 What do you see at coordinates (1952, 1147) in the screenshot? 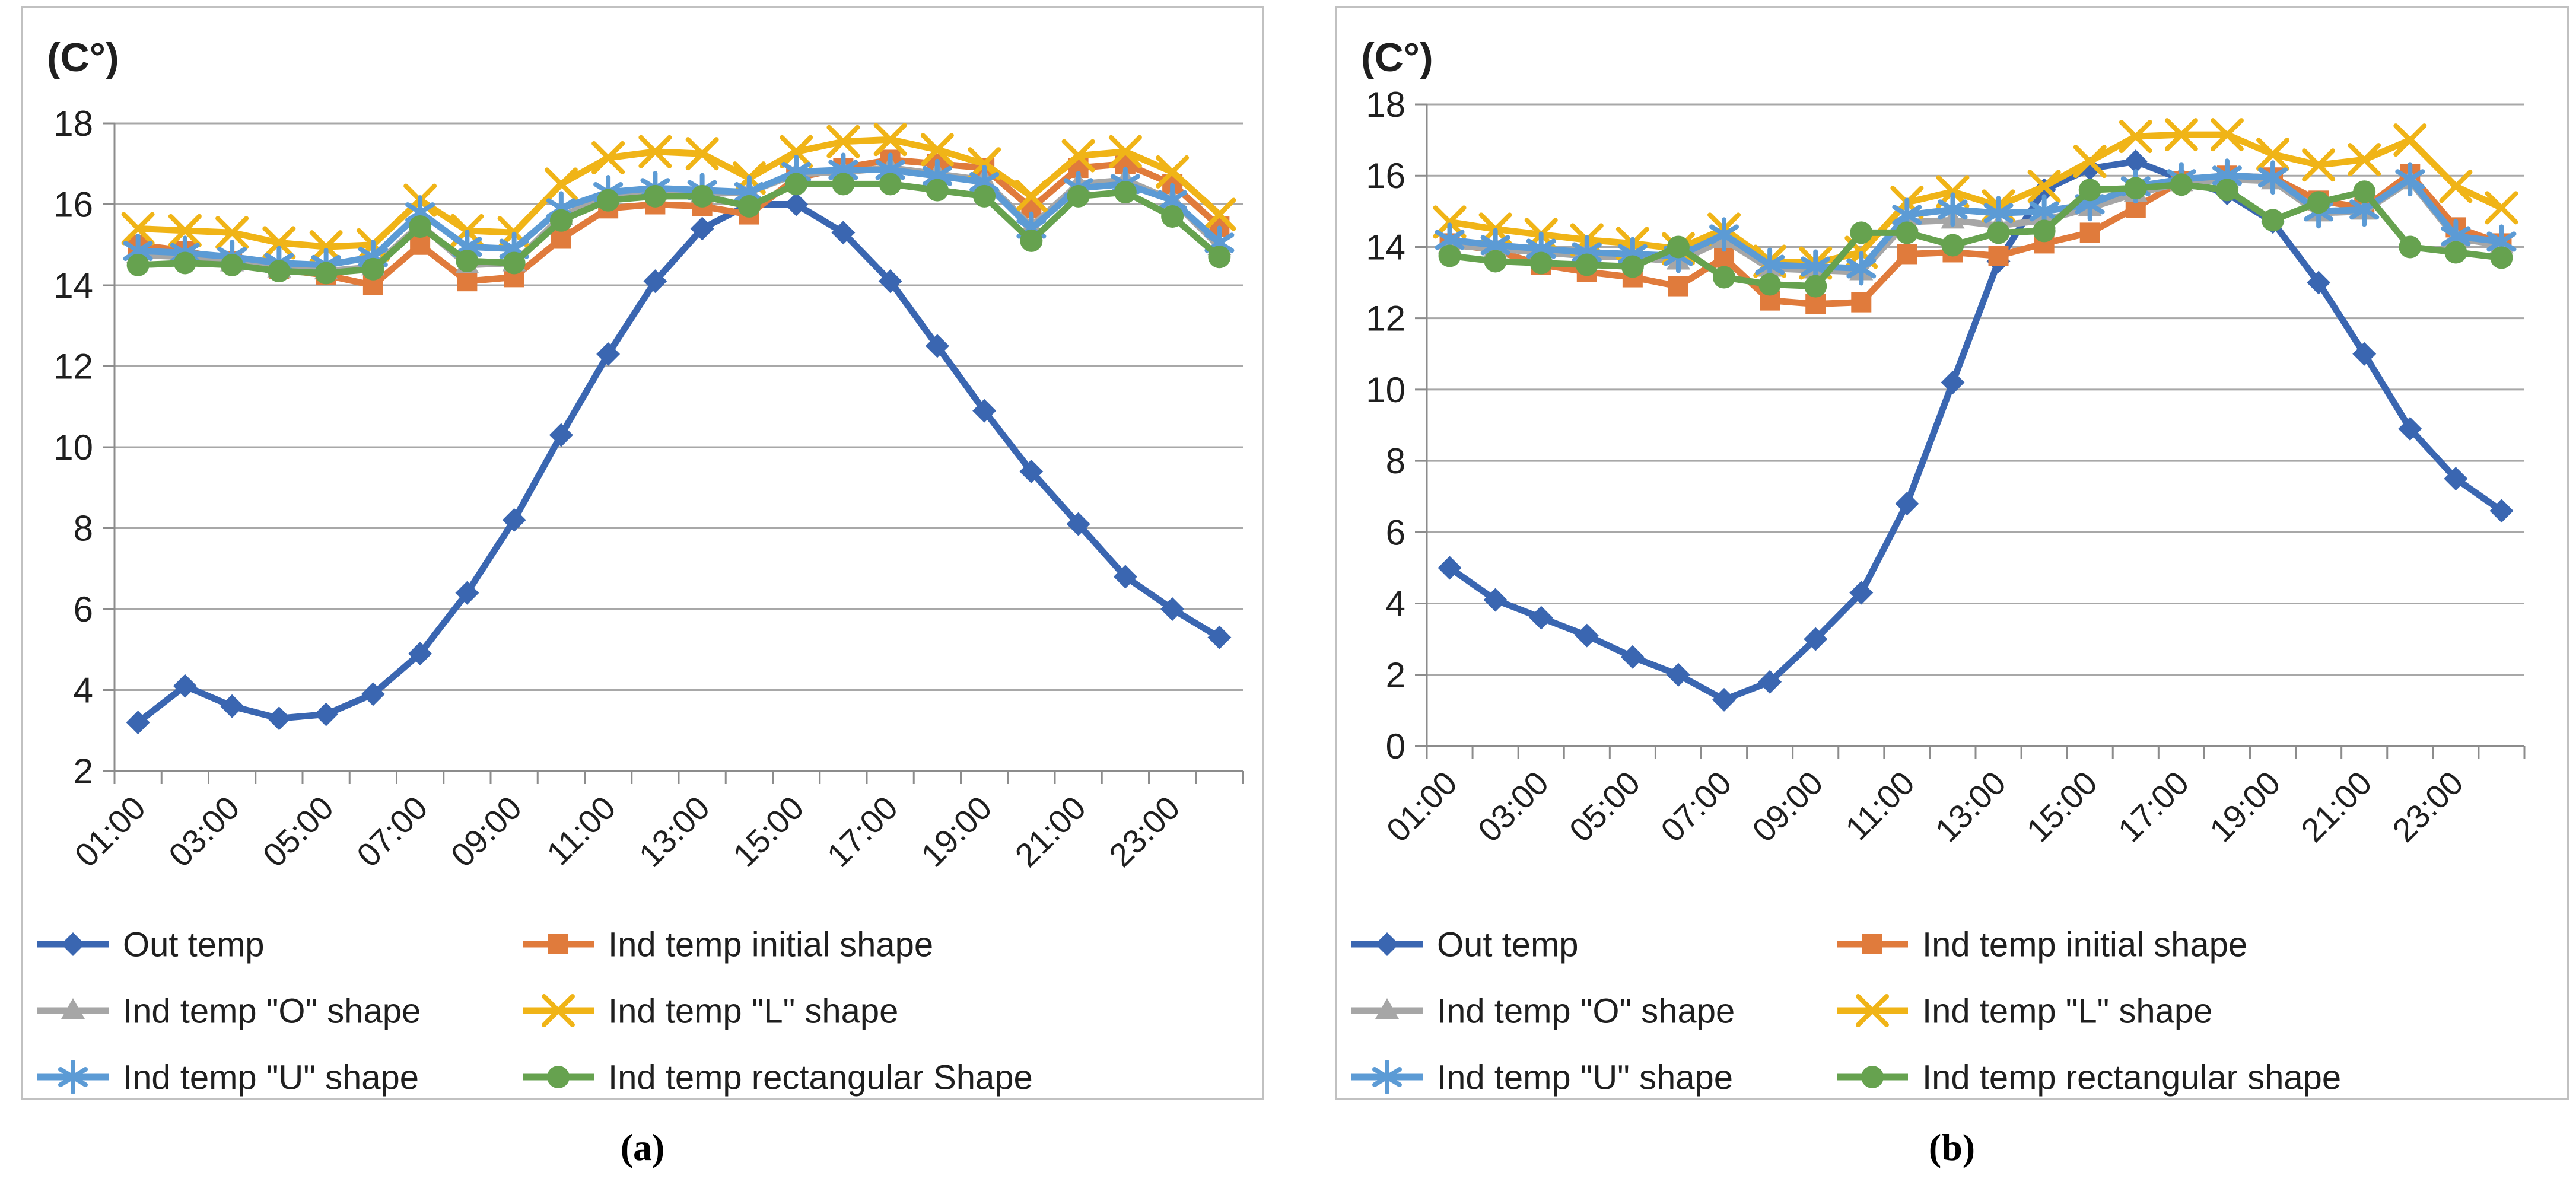
I see `caption-b: (b)` at bounding box center [1952, 1147].